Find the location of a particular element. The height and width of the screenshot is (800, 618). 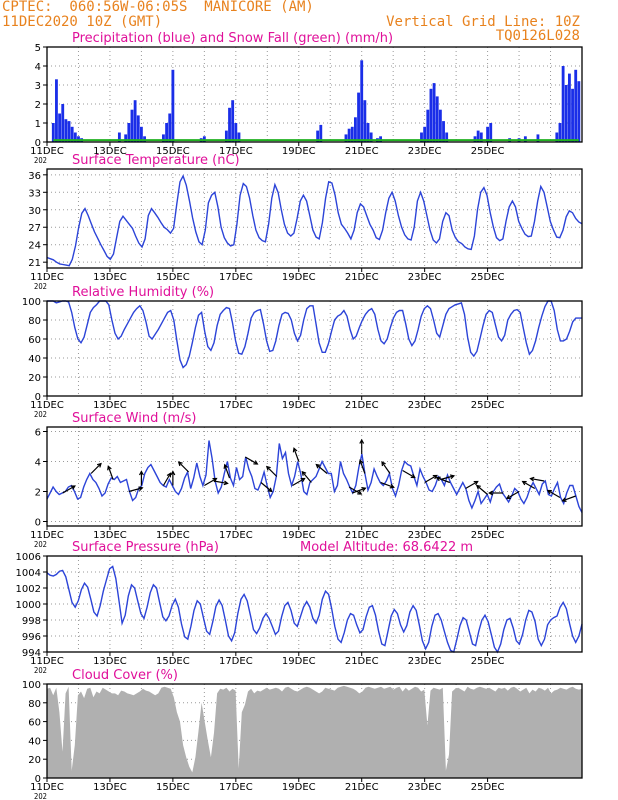

y-tick-label: 1006 is located at coordinates (28, 557).